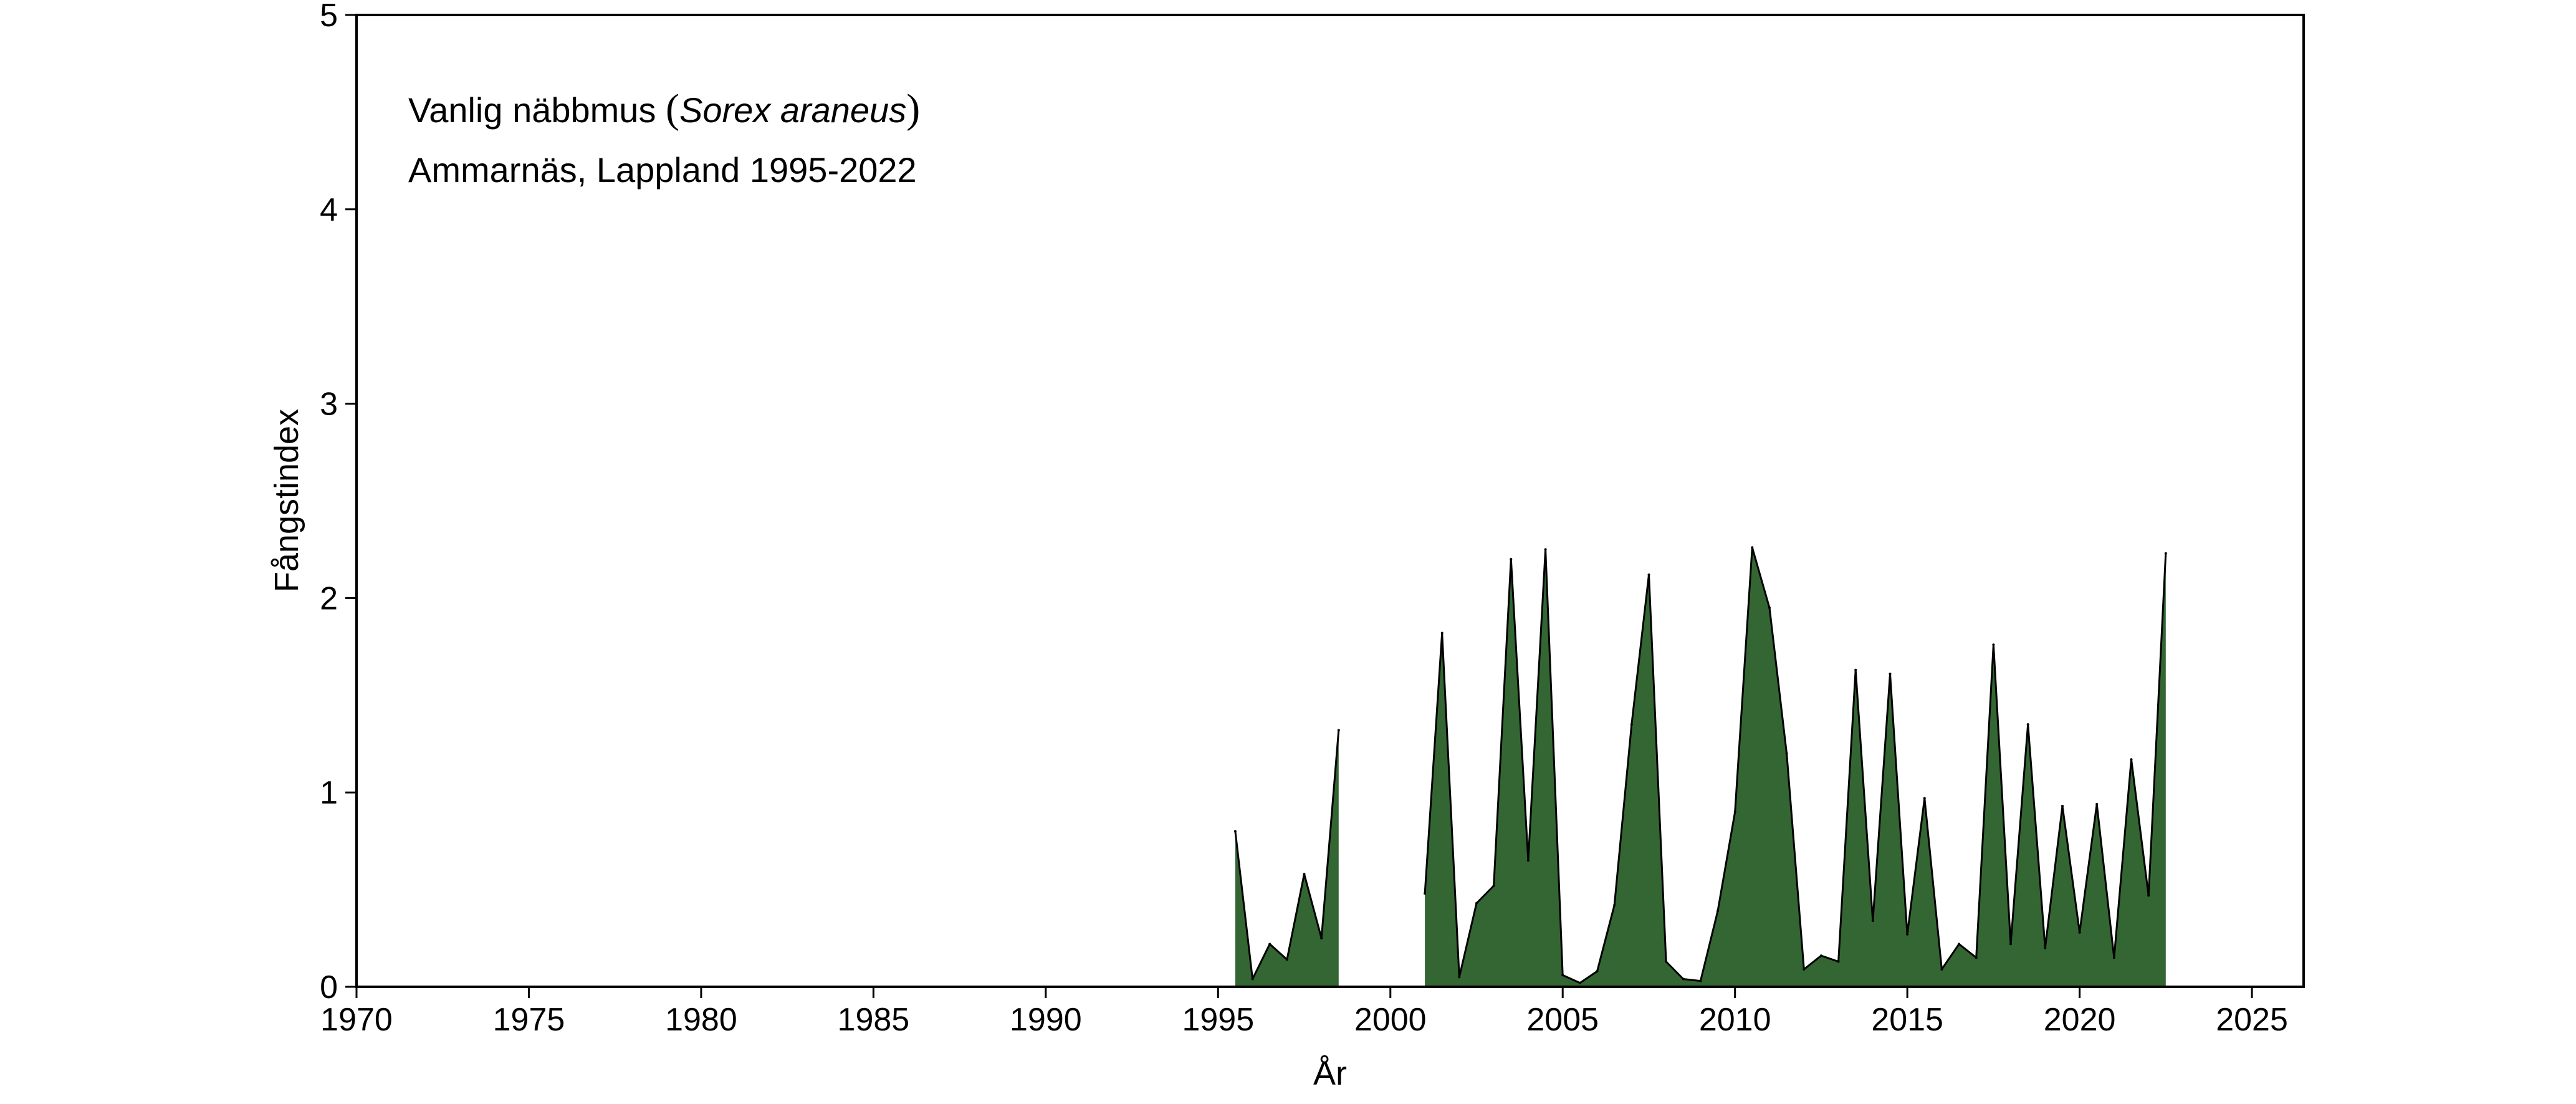 The height and width of the screenshot is (1104, 2576). I want to click on x-tick-label: 1985, so click(874, 1020).